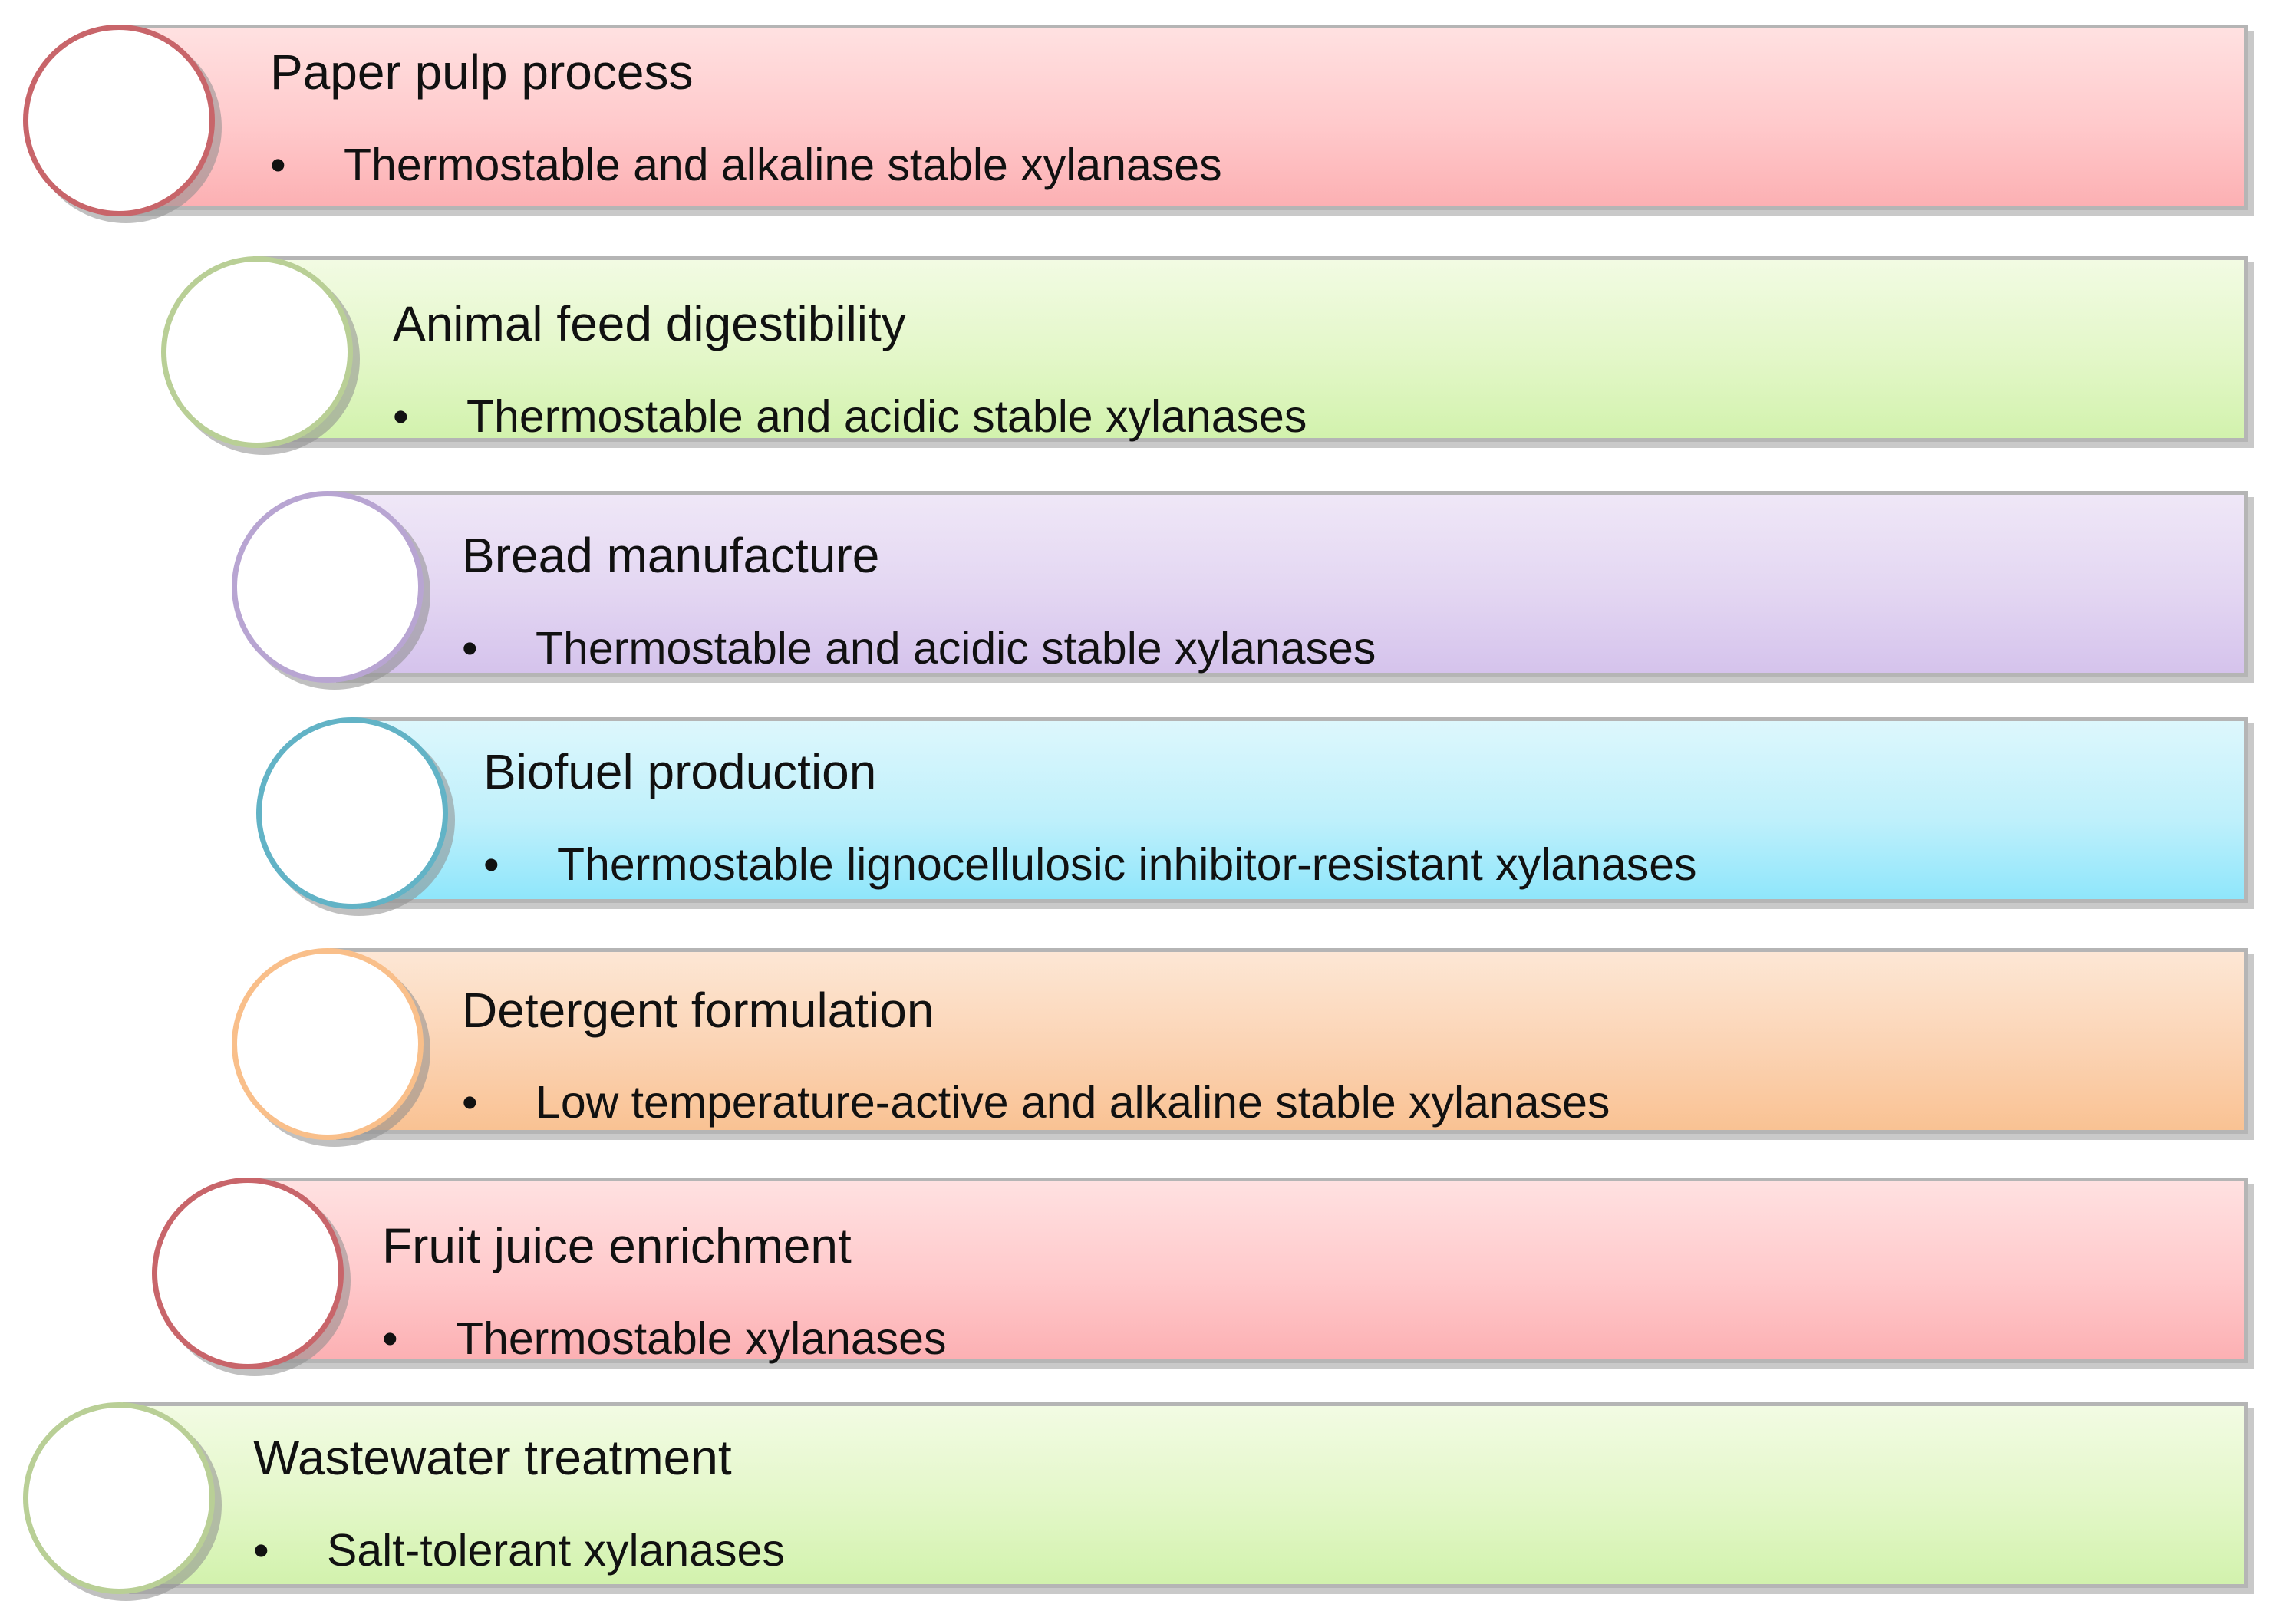 The image size is (2271, 1624). I want to click on item-bar-detergent, so click(1289, 1041).